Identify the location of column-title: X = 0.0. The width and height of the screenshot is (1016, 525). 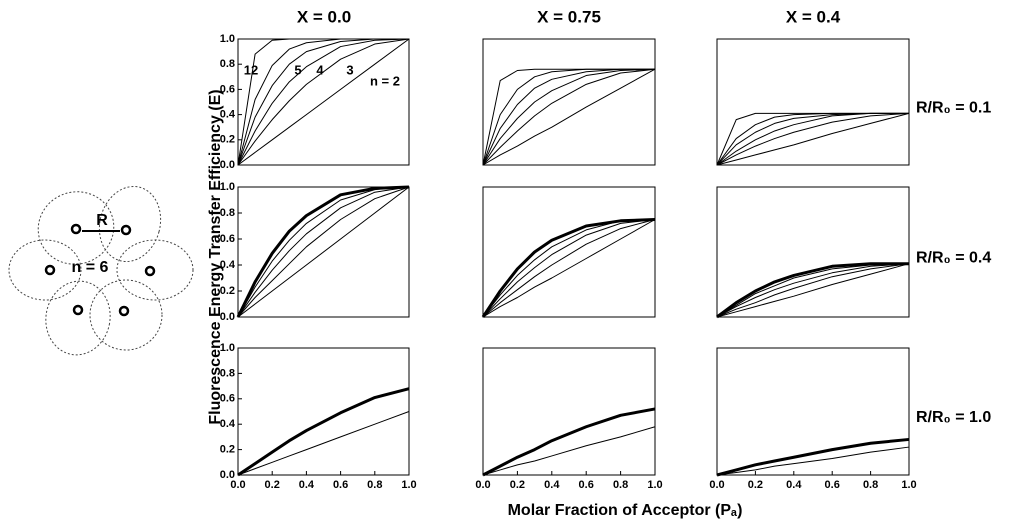
(324, 16).